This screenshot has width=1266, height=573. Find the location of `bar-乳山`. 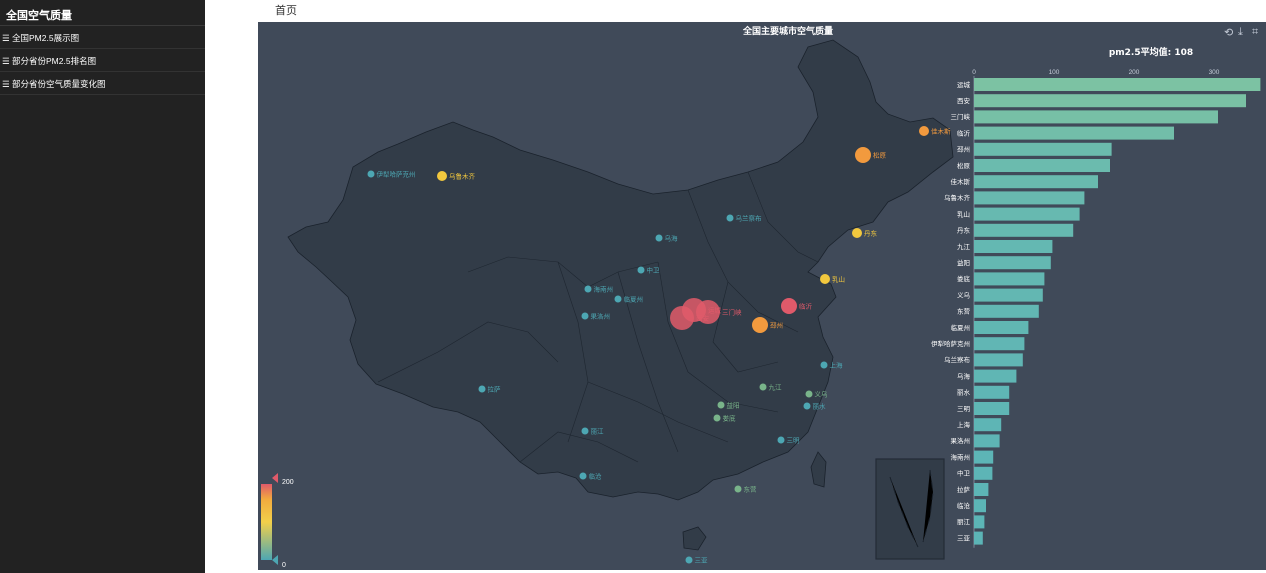

bar-乳山 is located at coordinates (1027, 214).